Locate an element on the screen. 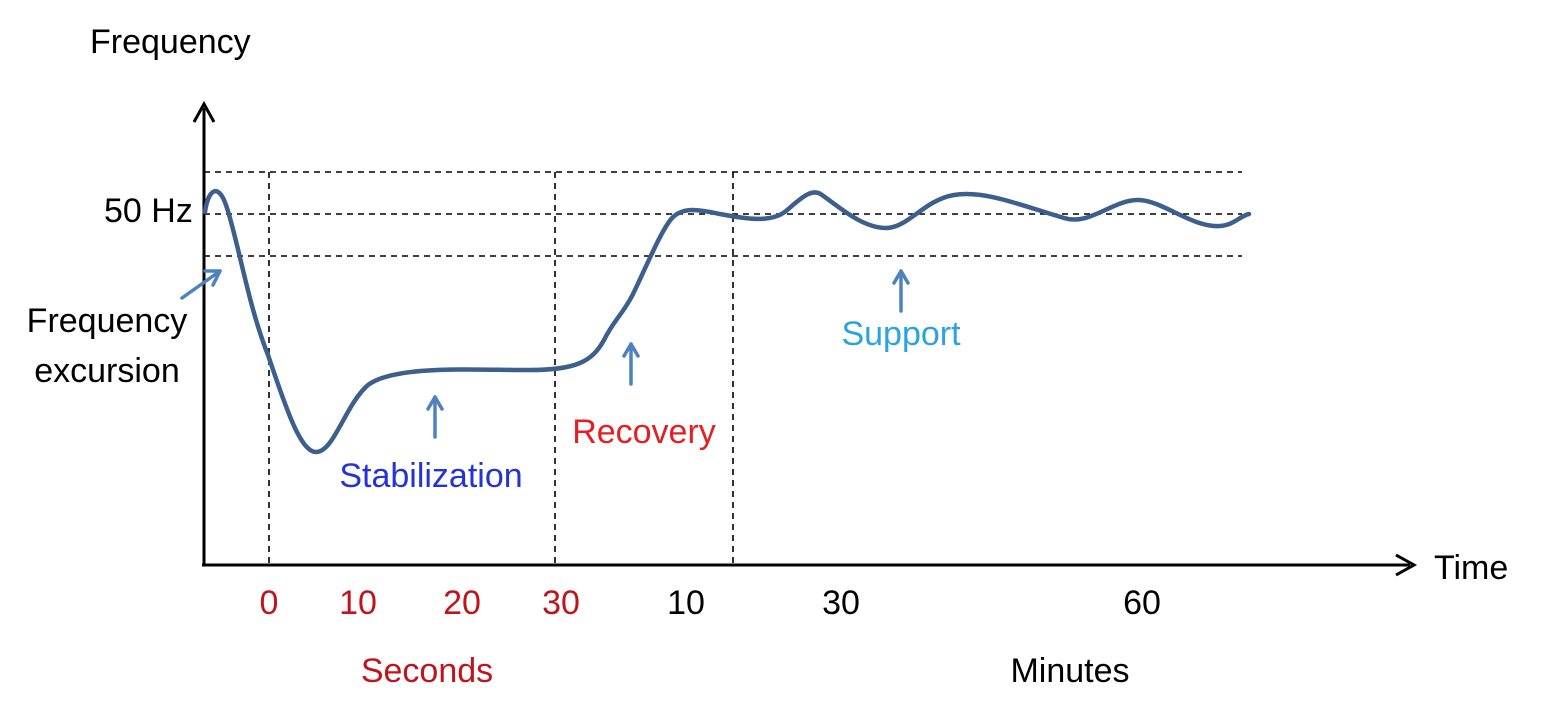 The width and height of the screenshot is (1564, 715). frequency-excursion-label-line1: Frequency is located at coordinates (107, 321).